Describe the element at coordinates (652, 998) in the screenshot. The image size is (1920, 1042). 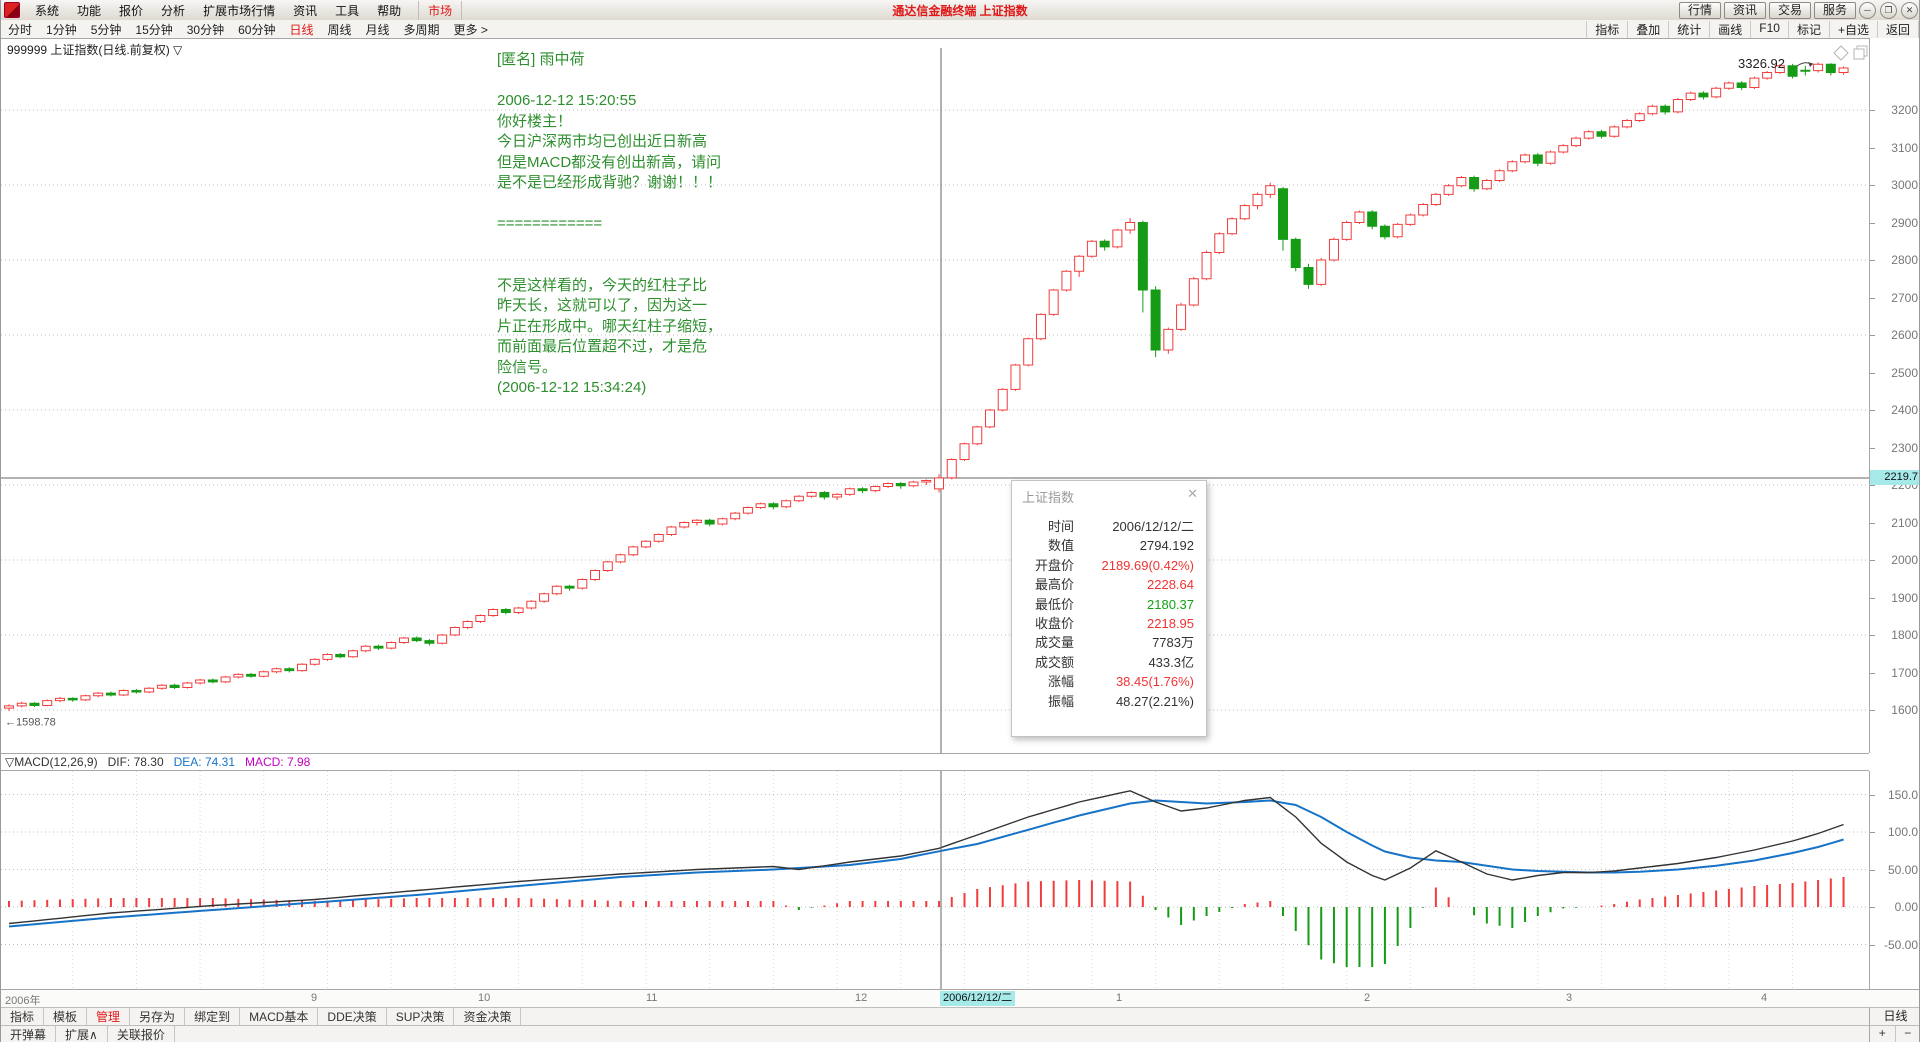
I see `timeline-label-11: 11` at that location.